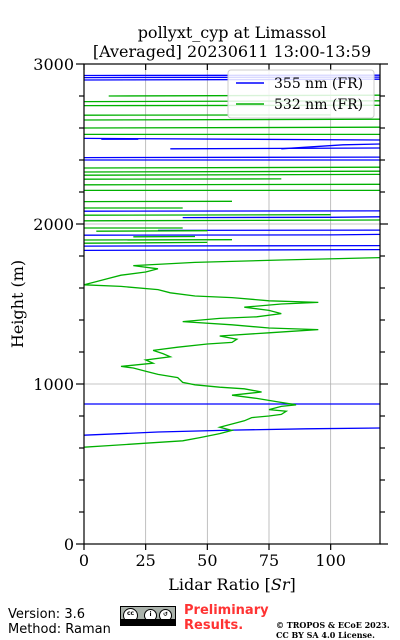 Image resolution: width=400 pixels, height=640 pixels. I want to click on legend-box, so click(301, 94).